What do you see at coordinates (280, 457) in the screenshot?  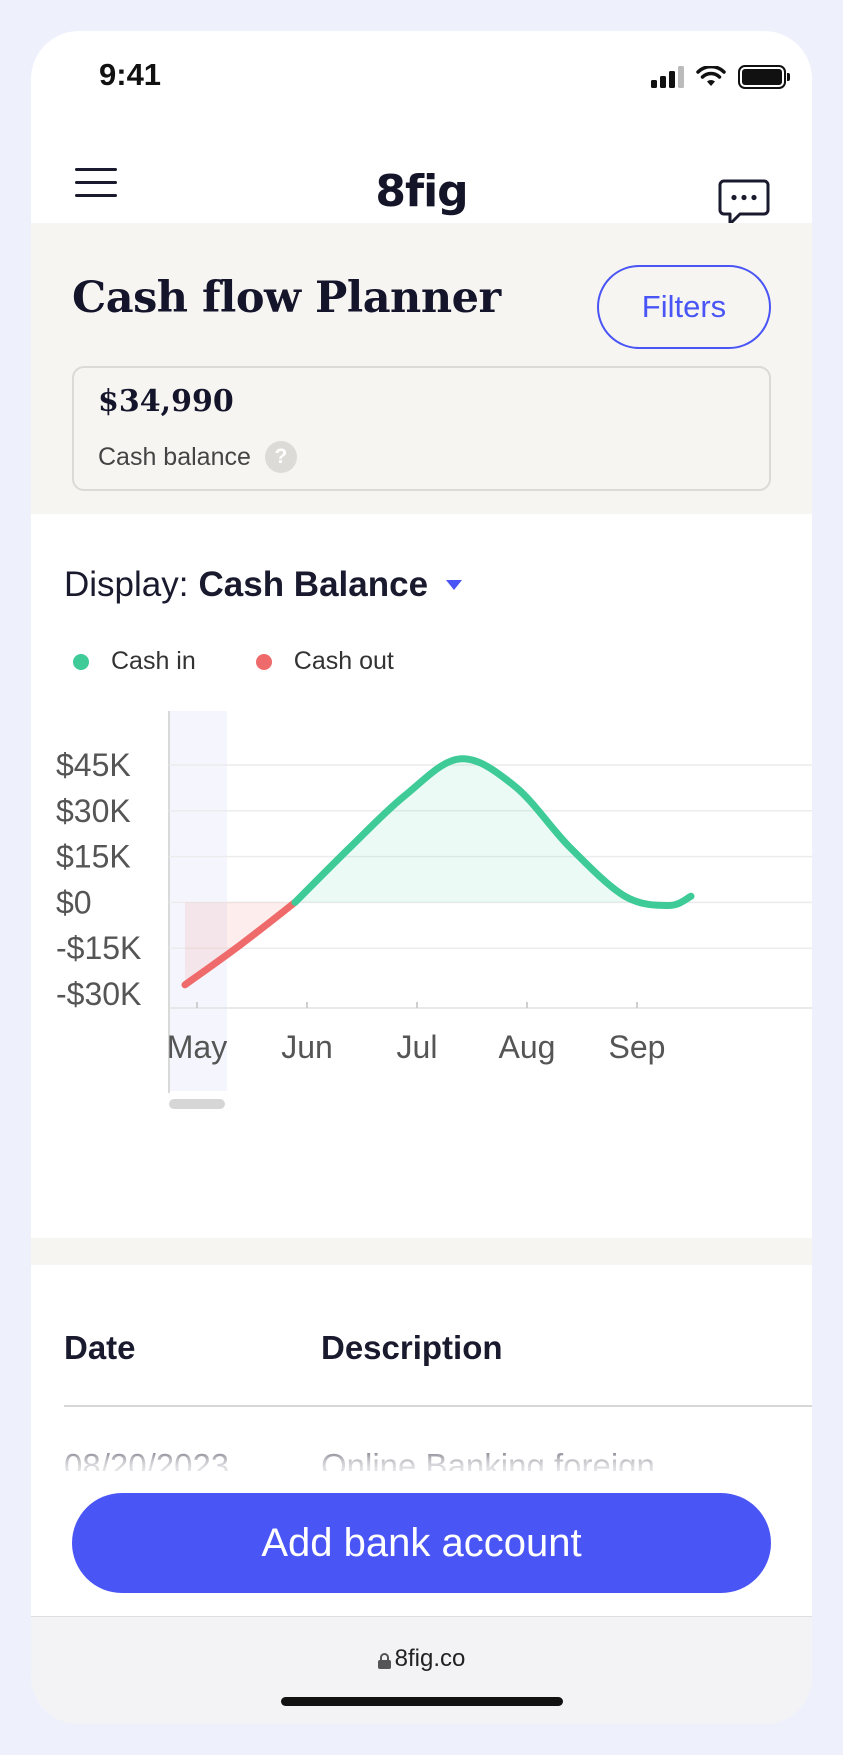 I see `help-icon: ?` at bounding box center [280, 457].